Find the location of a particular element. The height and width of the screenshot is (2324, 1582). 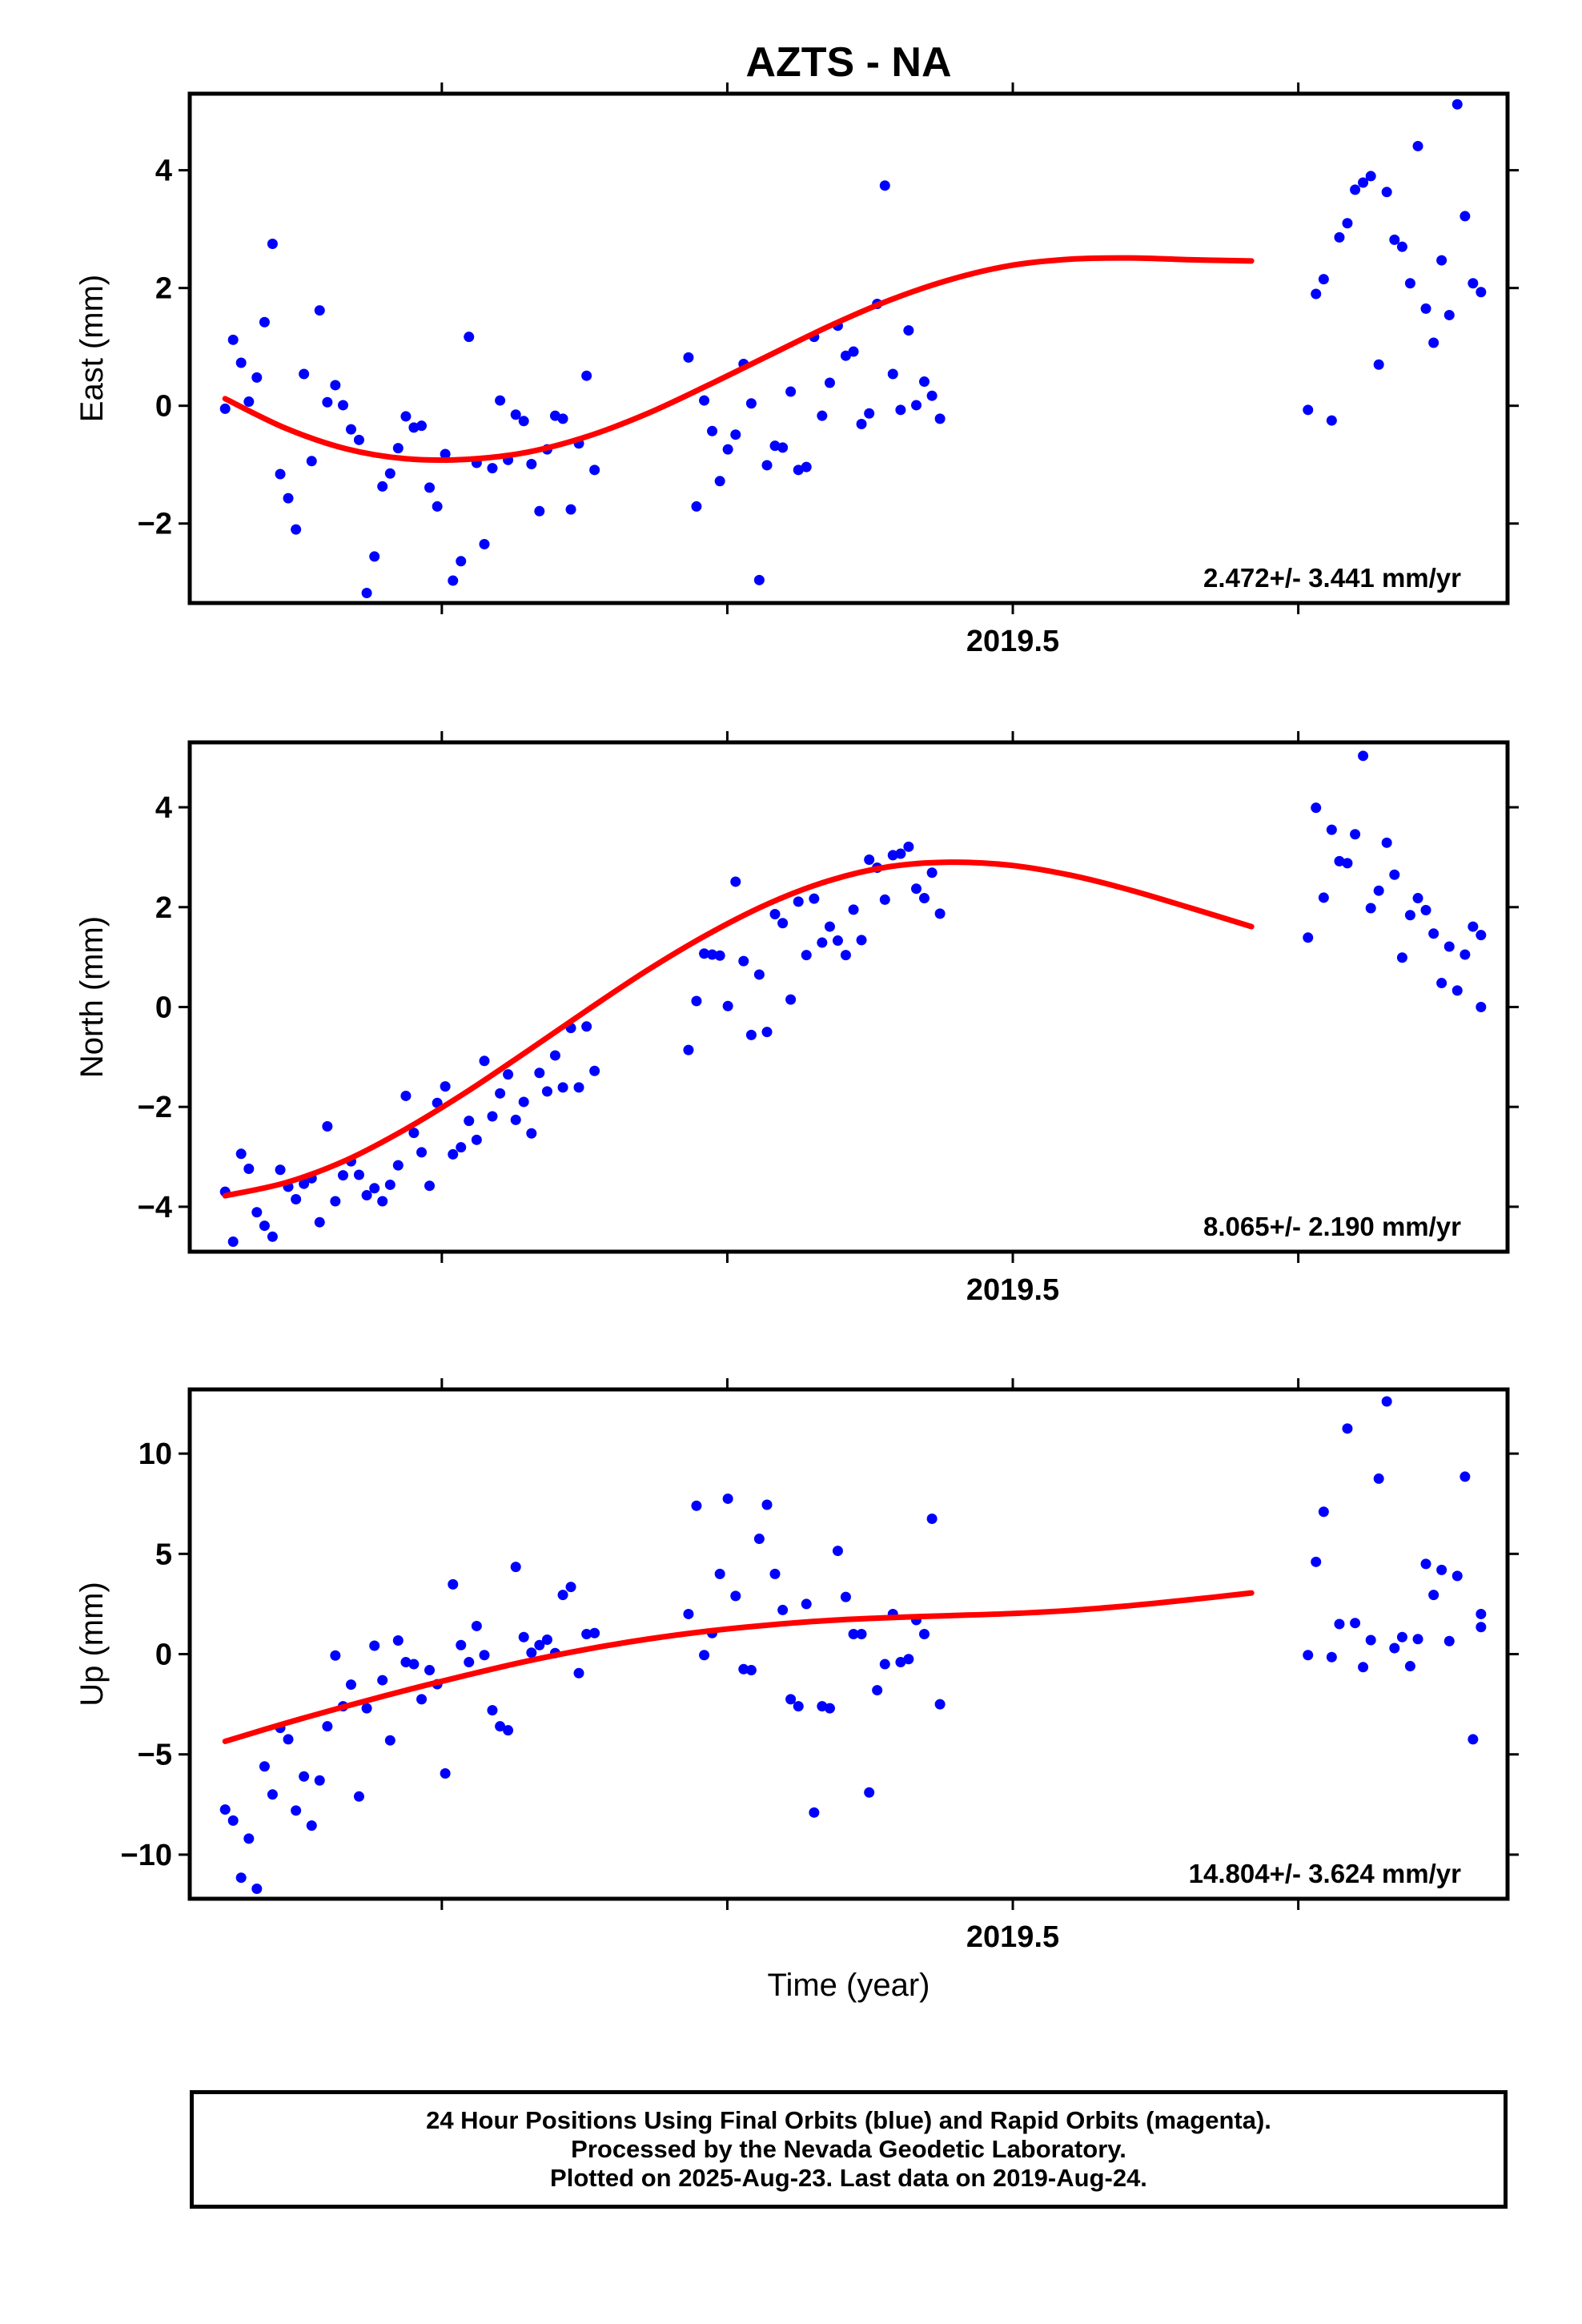

east-ytick-label: 4 is located at coordinates (164, 171).